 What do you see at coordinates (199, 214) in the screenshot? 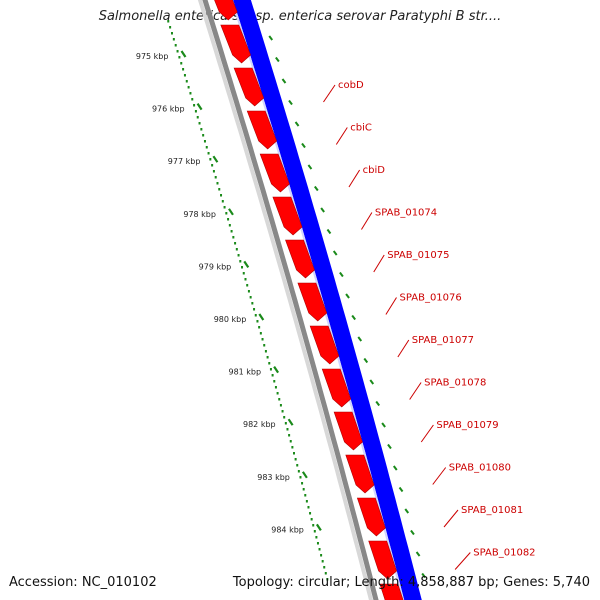
I see `ruler-tick-label: 978 kbp` at bounding box center [199, 214].